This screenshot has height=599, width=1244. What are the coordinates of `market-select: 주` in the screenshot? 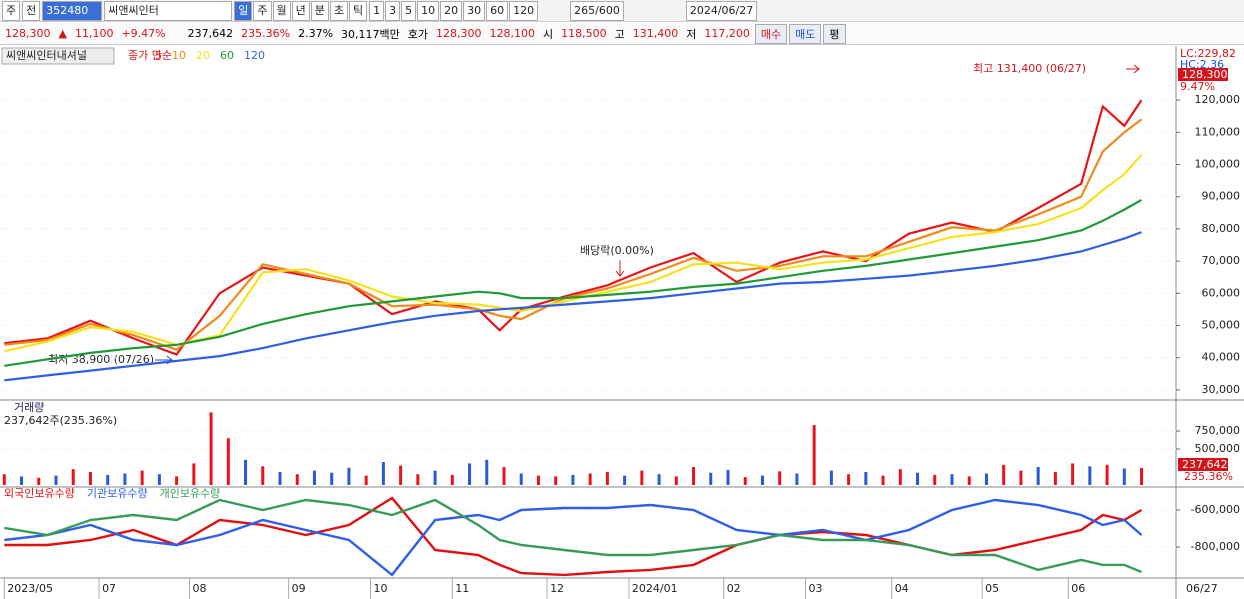 It's located at (11, 10).